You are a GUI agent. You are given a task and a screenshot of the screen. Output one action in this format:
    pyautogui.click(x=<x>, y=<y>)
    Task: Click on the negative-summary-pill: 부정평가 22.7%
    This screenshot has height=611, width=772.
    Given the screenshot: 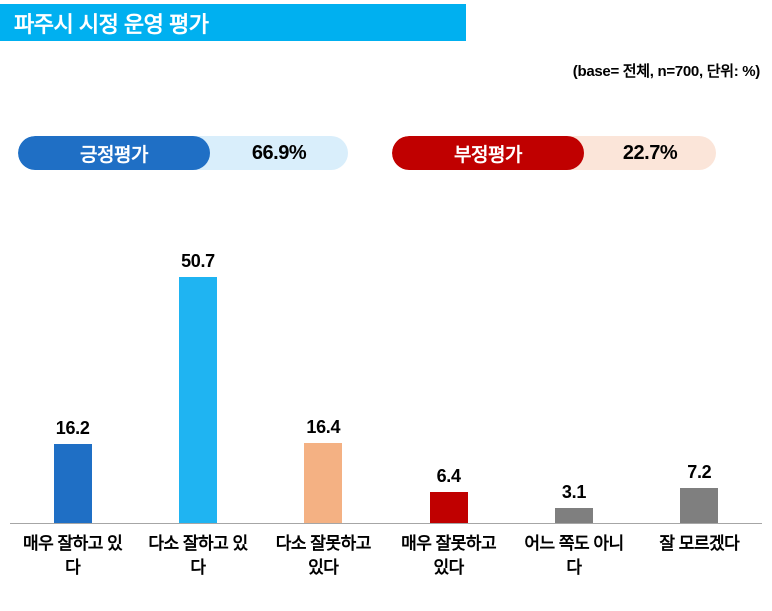 What is the action you would take?
    pyautogui.click(x=554, y=153)
    